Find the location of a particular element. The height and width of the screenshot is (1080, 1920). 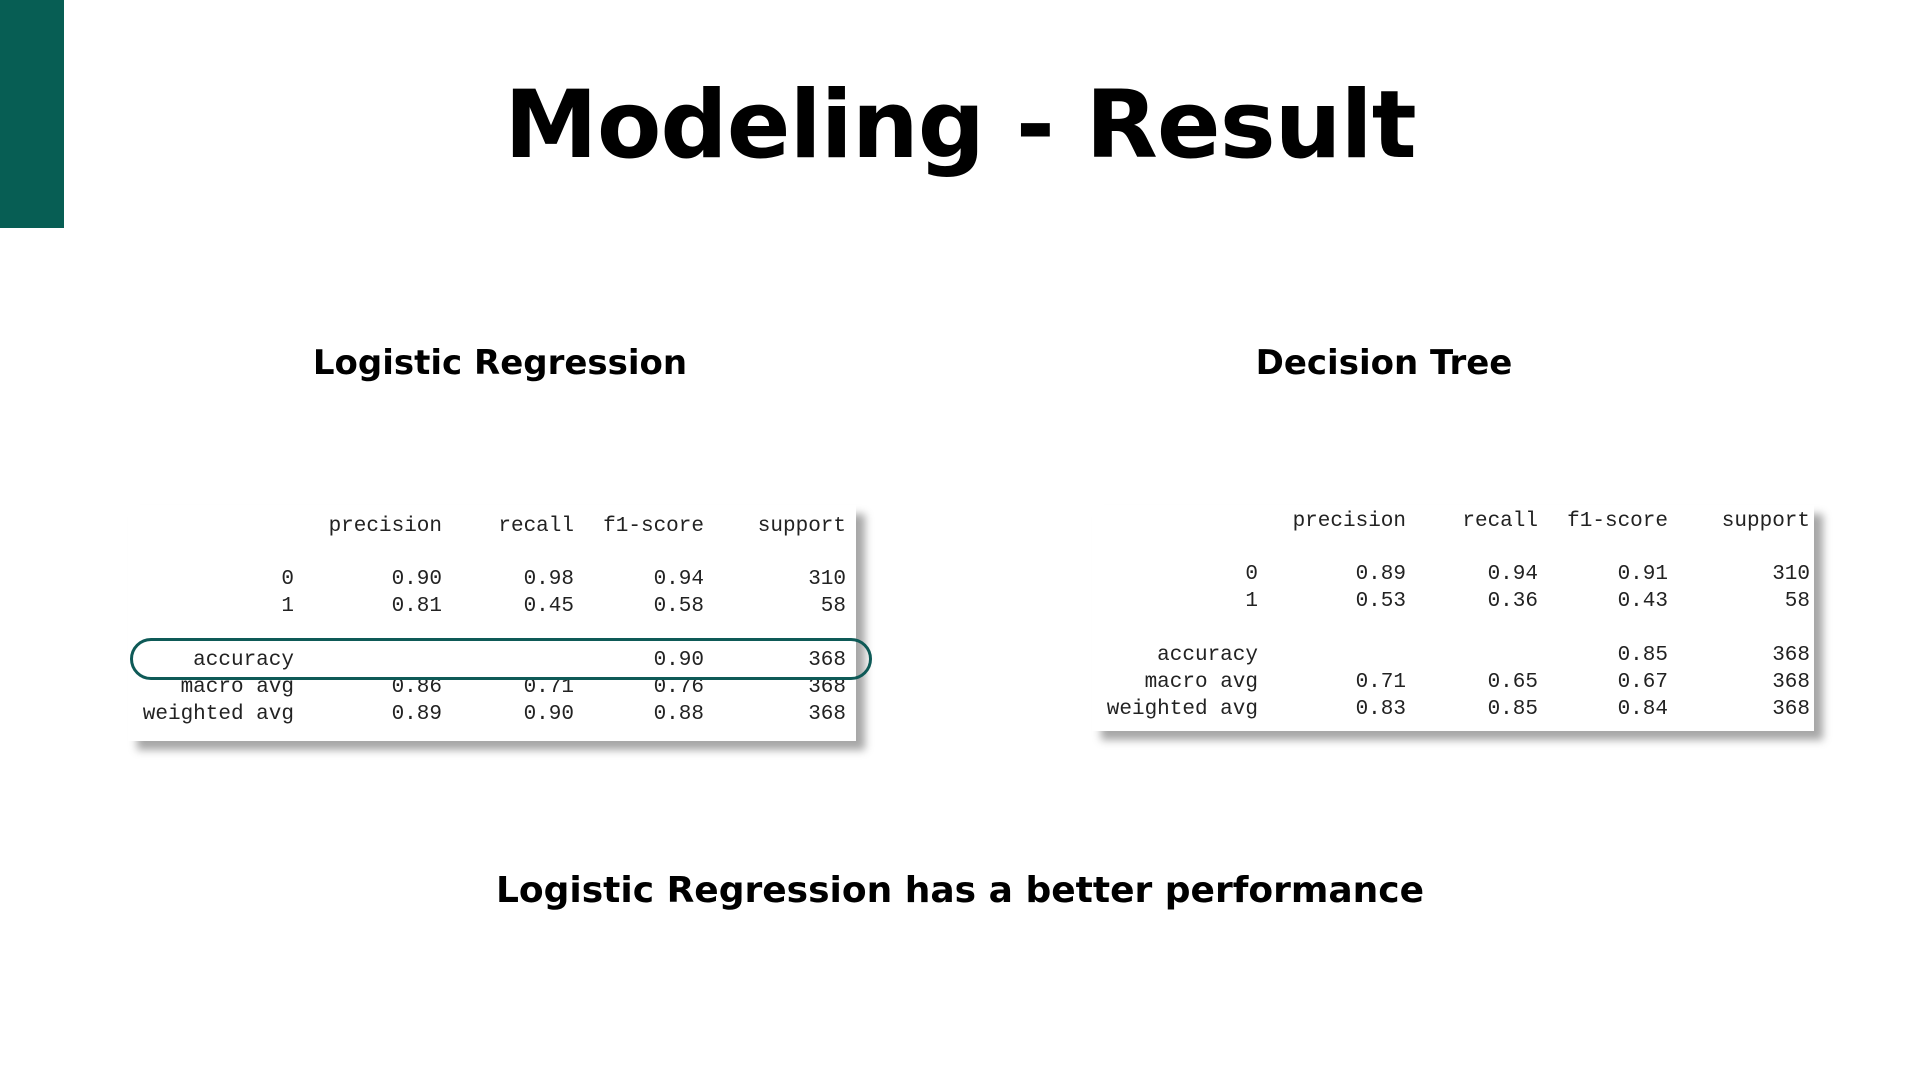

f1-score-cell: 0.91 is located at coordinates (1642, 574).